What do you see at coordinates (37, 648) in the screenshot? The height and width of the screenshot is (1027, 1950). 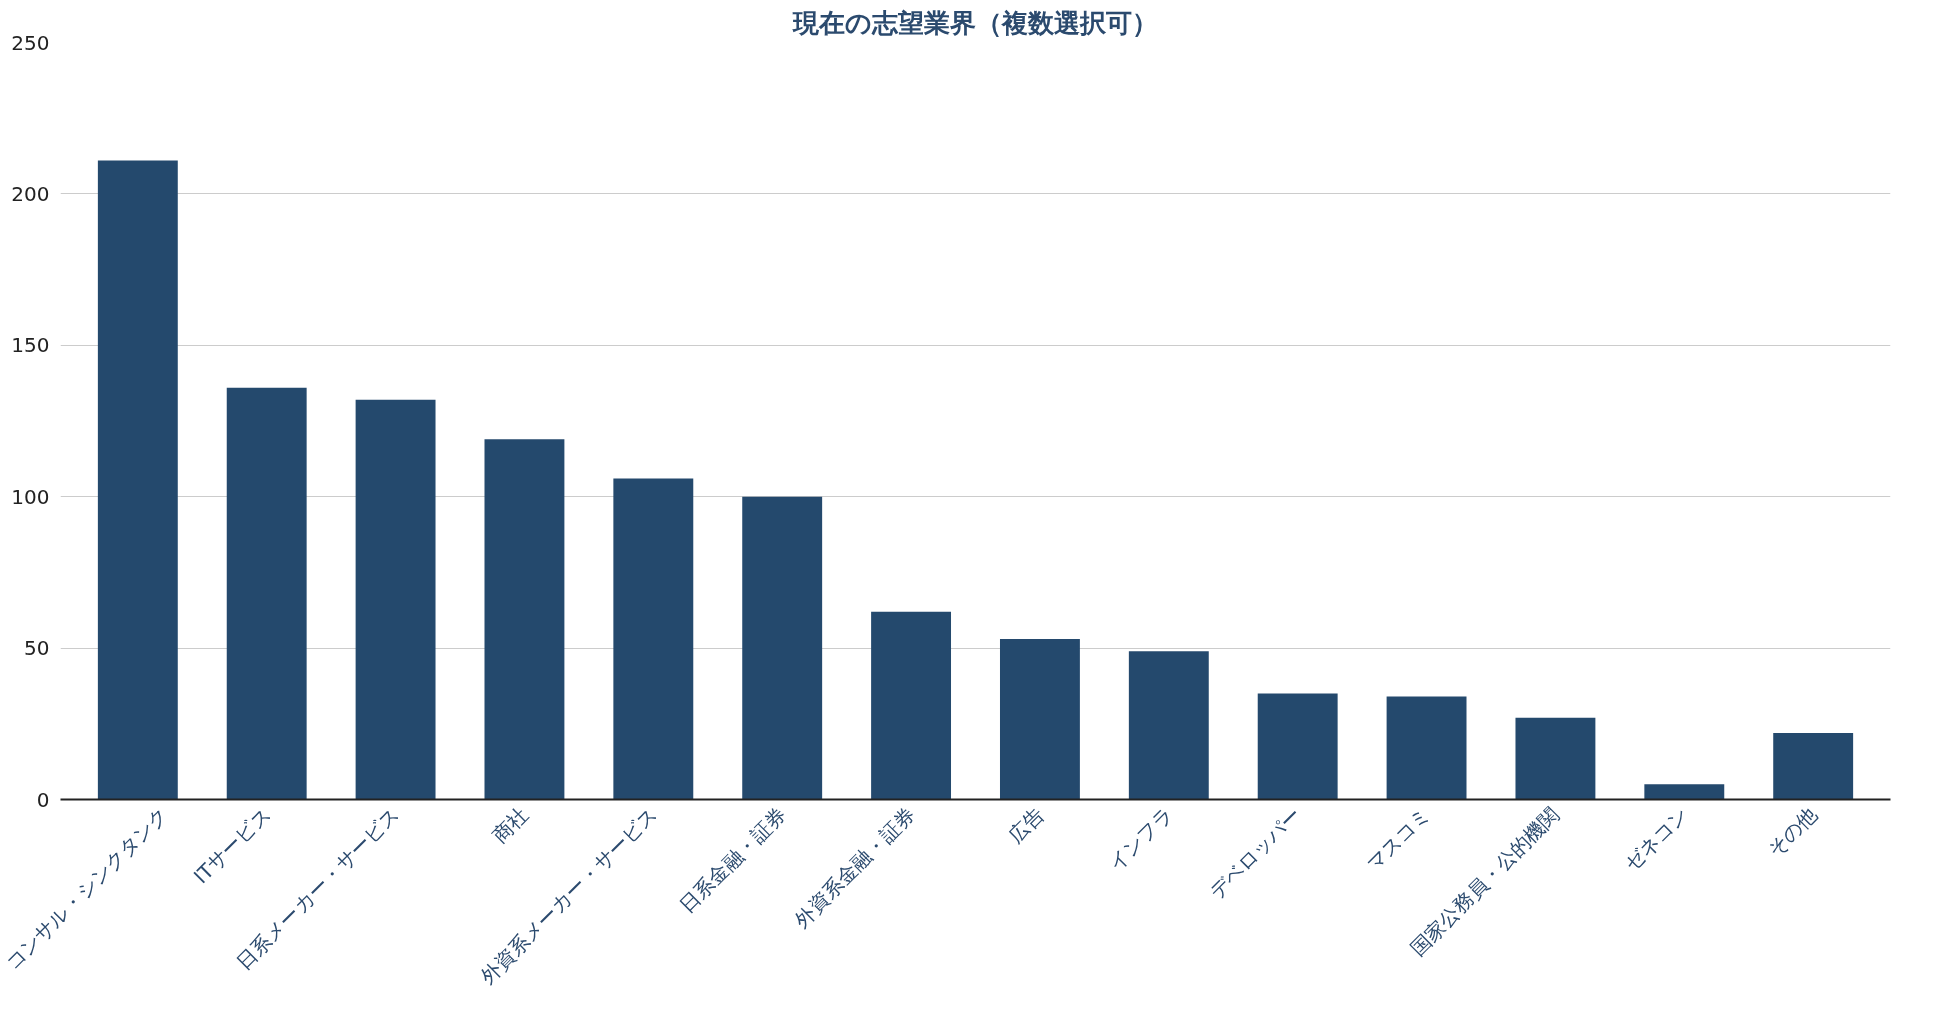 I see `y-tick-label: 50` at bounding box center [37, 648].